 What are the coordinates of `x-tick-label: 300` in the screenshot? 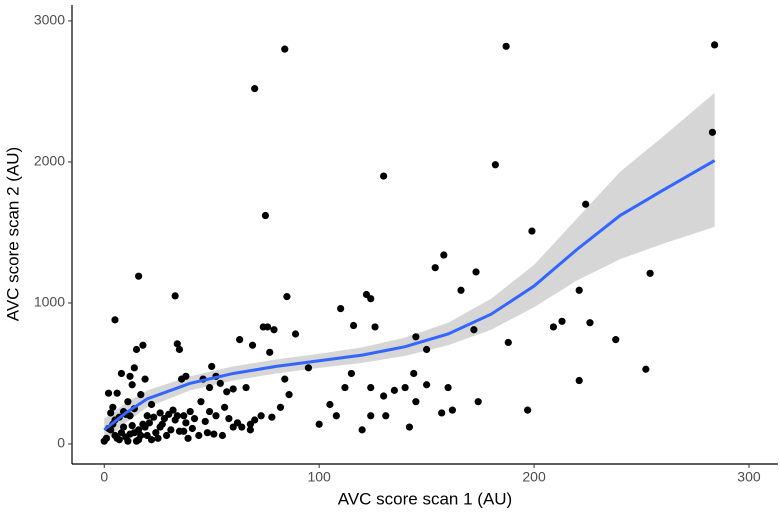 It's located at (749, 477).